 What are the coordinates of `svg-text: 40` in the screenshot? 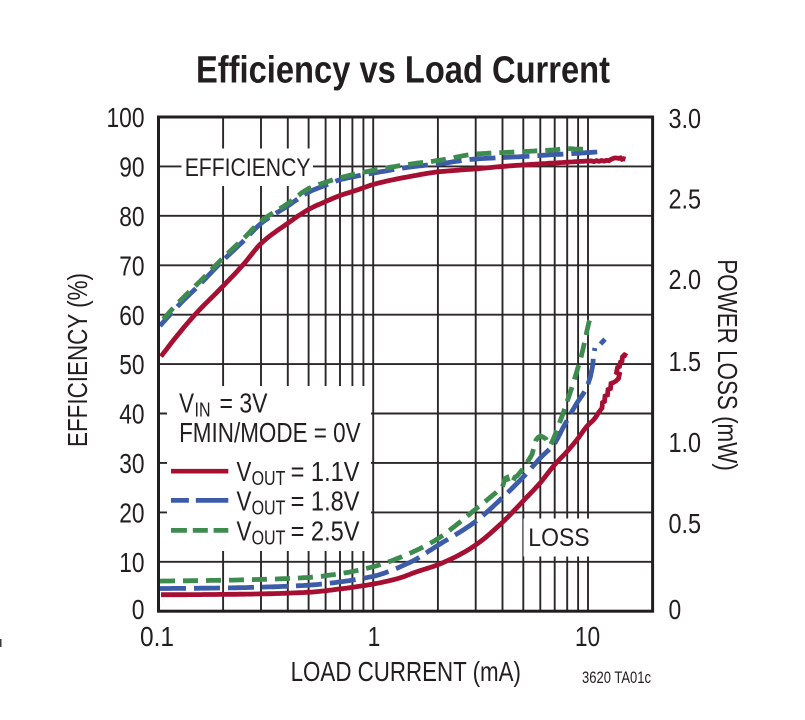 It's located at (131, 414).